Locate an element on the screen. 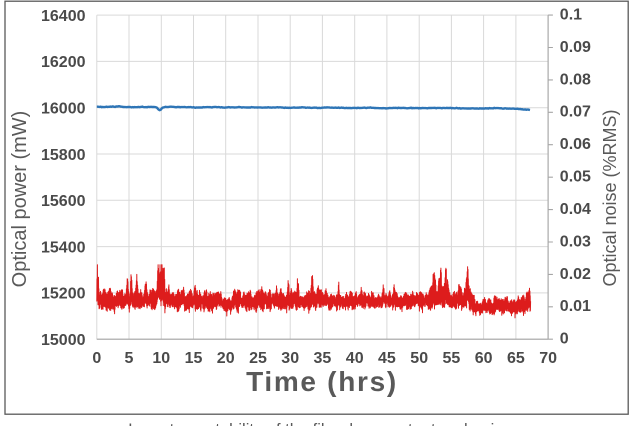 The height and width of the screenshot is (431, 636). svg-text: 45 is located at coordinates (387, 358).